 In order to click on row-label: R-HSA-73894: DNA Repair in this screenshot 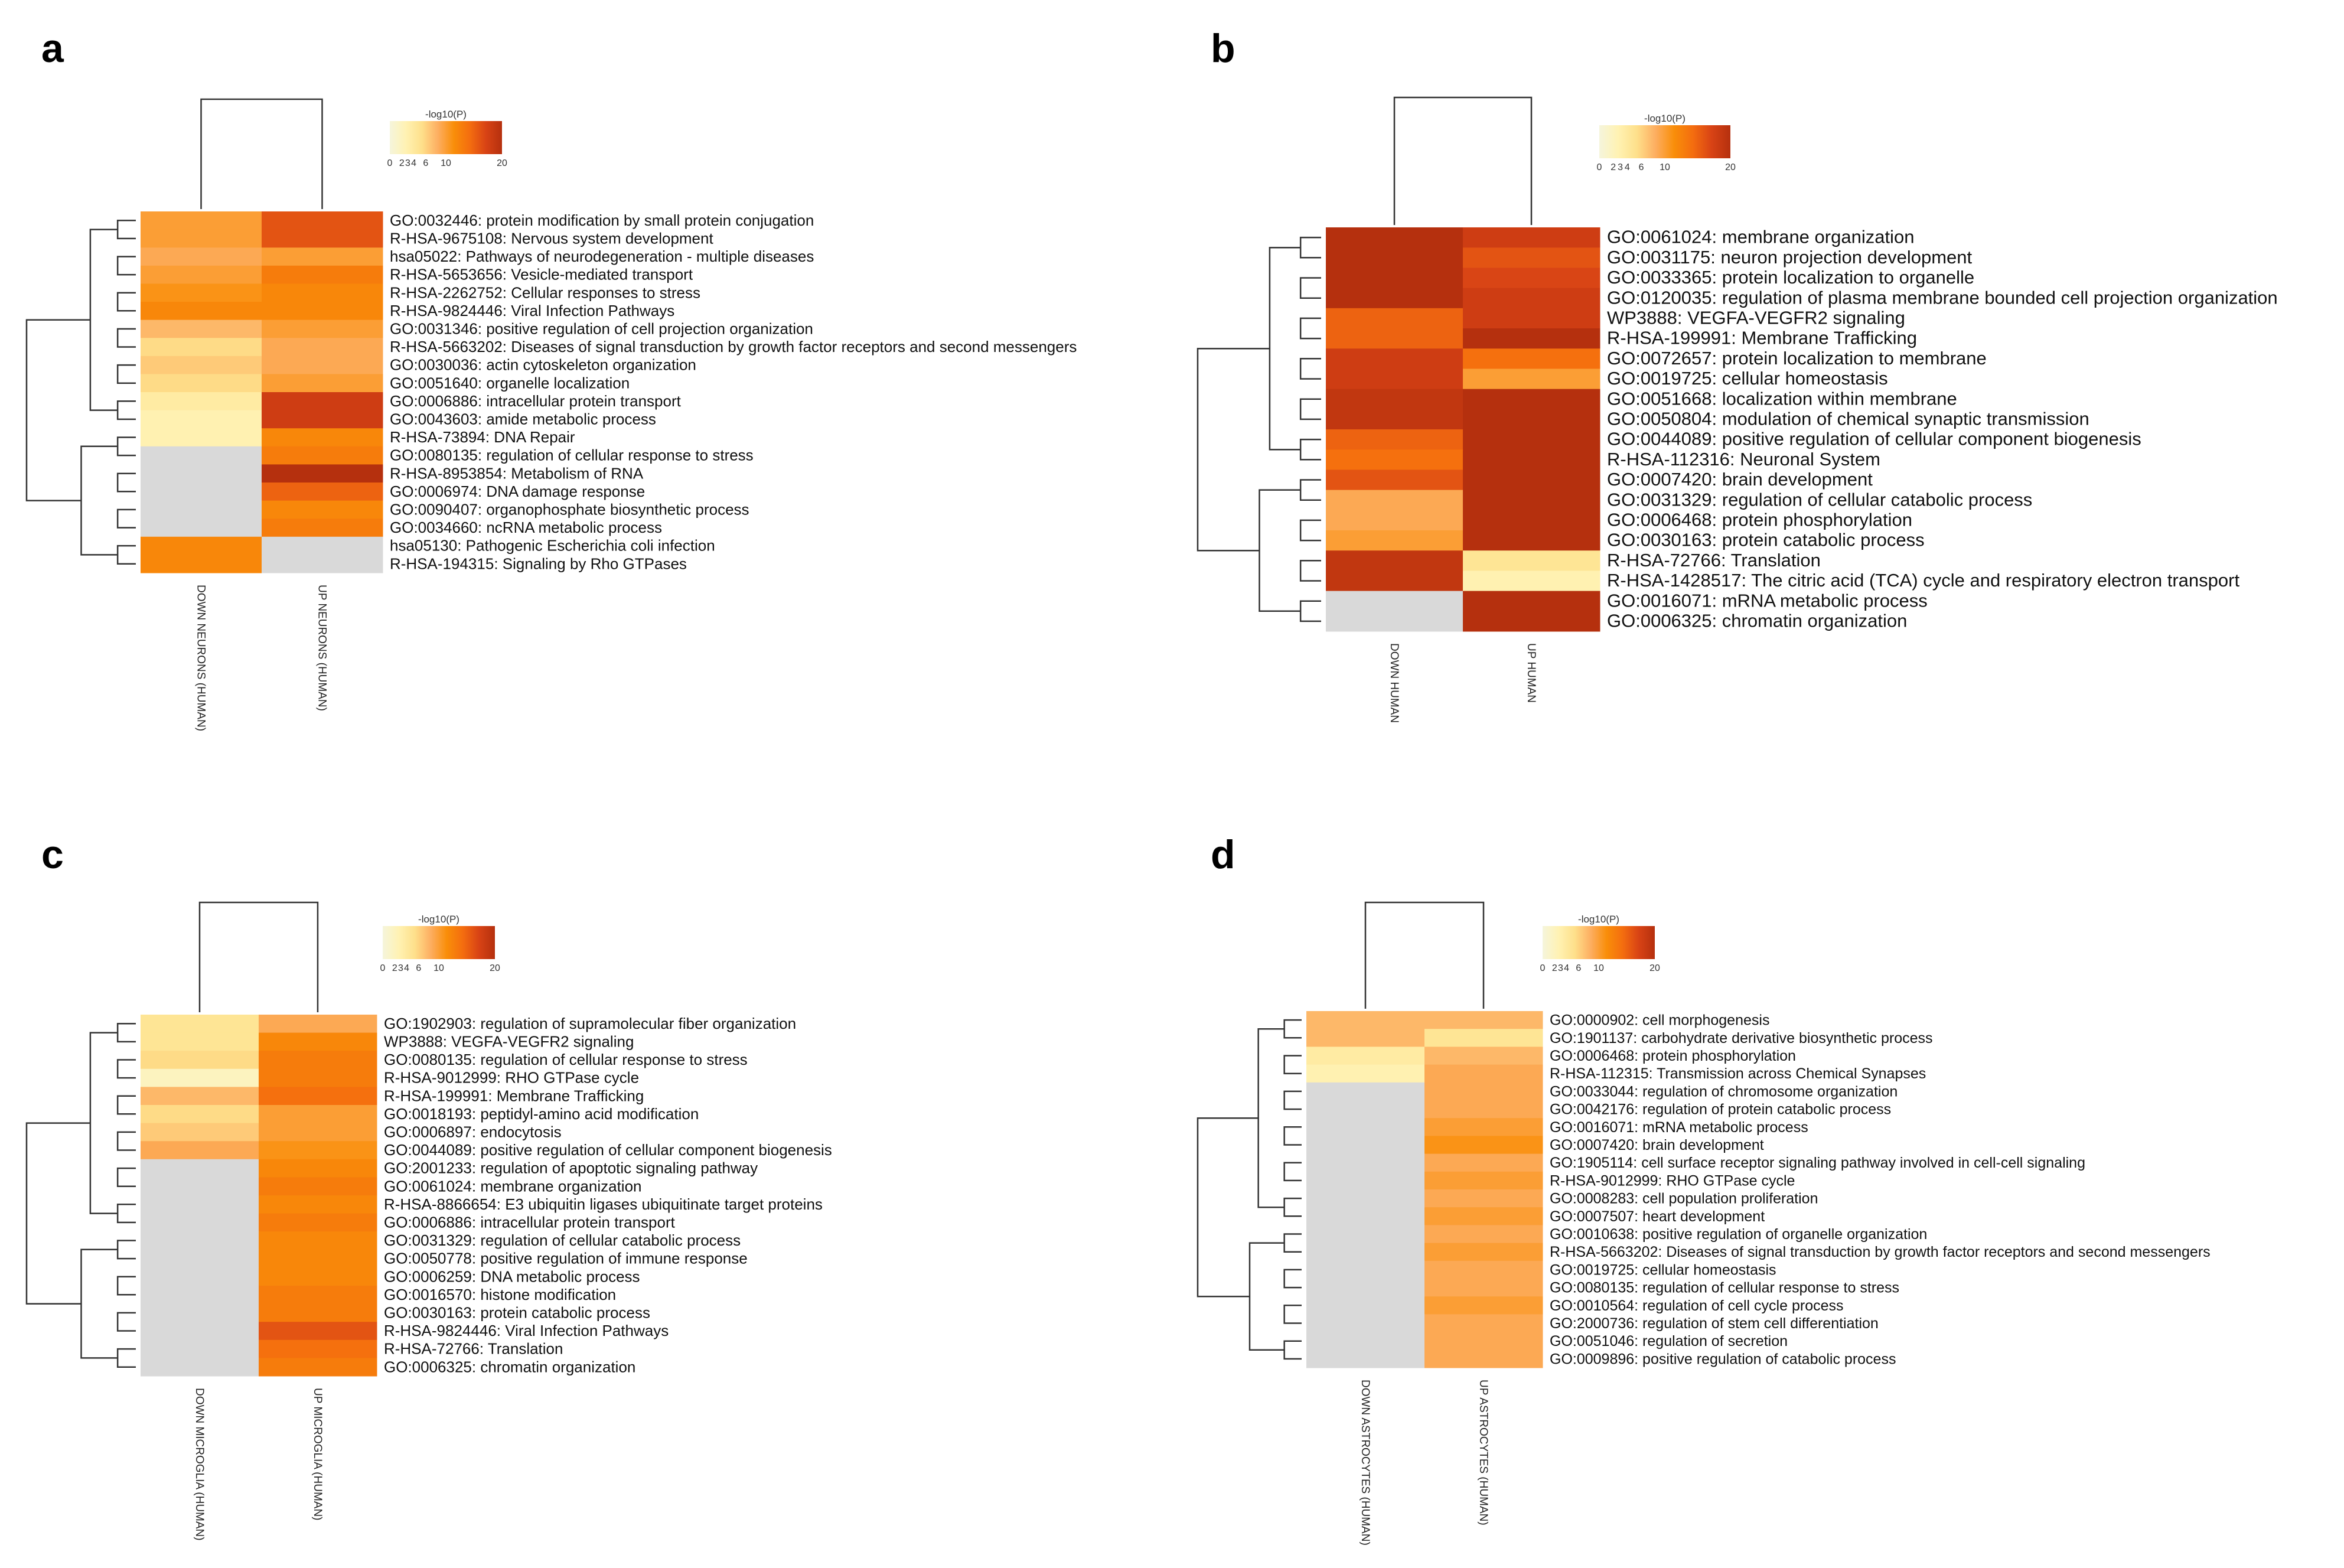, I will do `click(482, 437)`.